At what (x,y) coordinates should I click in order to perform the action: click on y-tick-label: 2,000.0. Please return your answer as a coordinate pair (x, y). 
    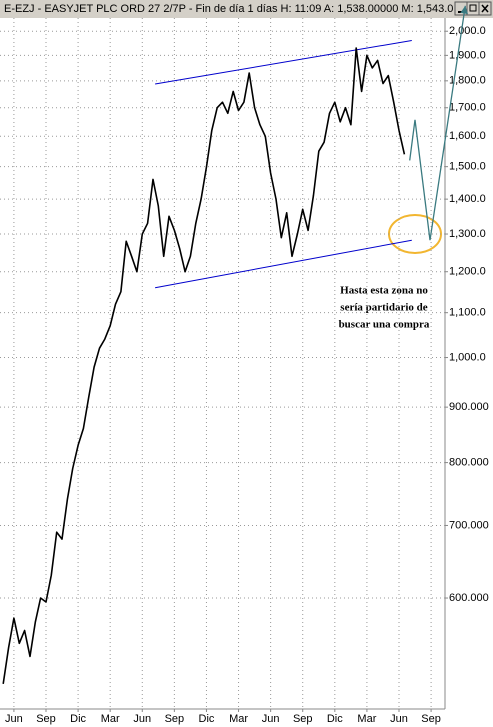
    Looking at the image, I should click on (467, 31).